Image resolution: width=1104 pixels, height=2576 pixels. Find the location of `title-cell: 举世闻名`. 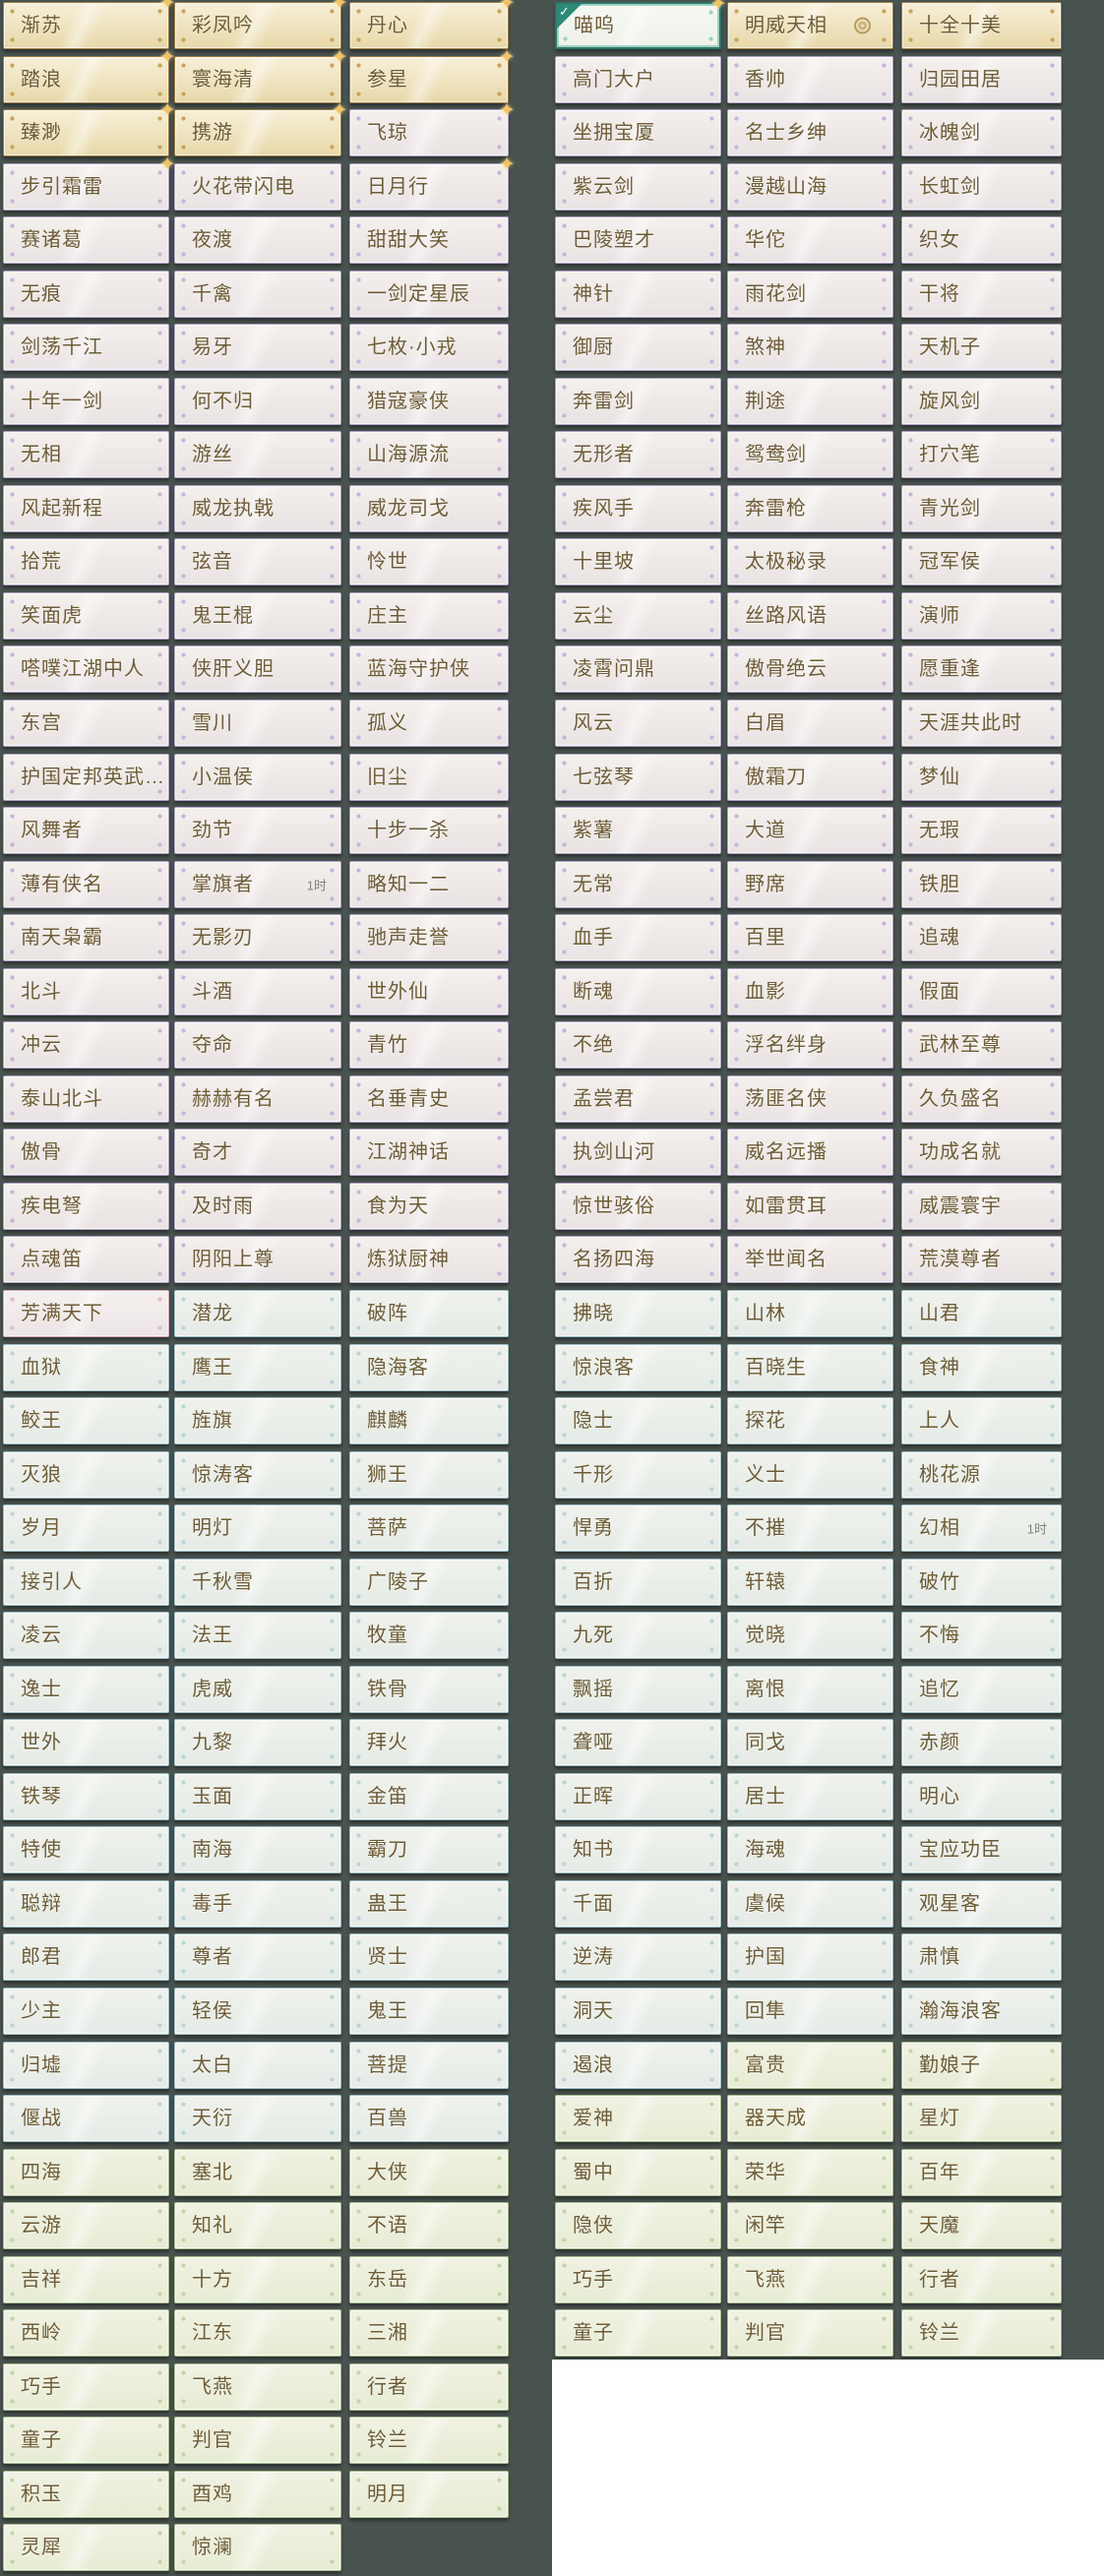

title-cell: 举世闻名 is located at coordinates (810, 1260).